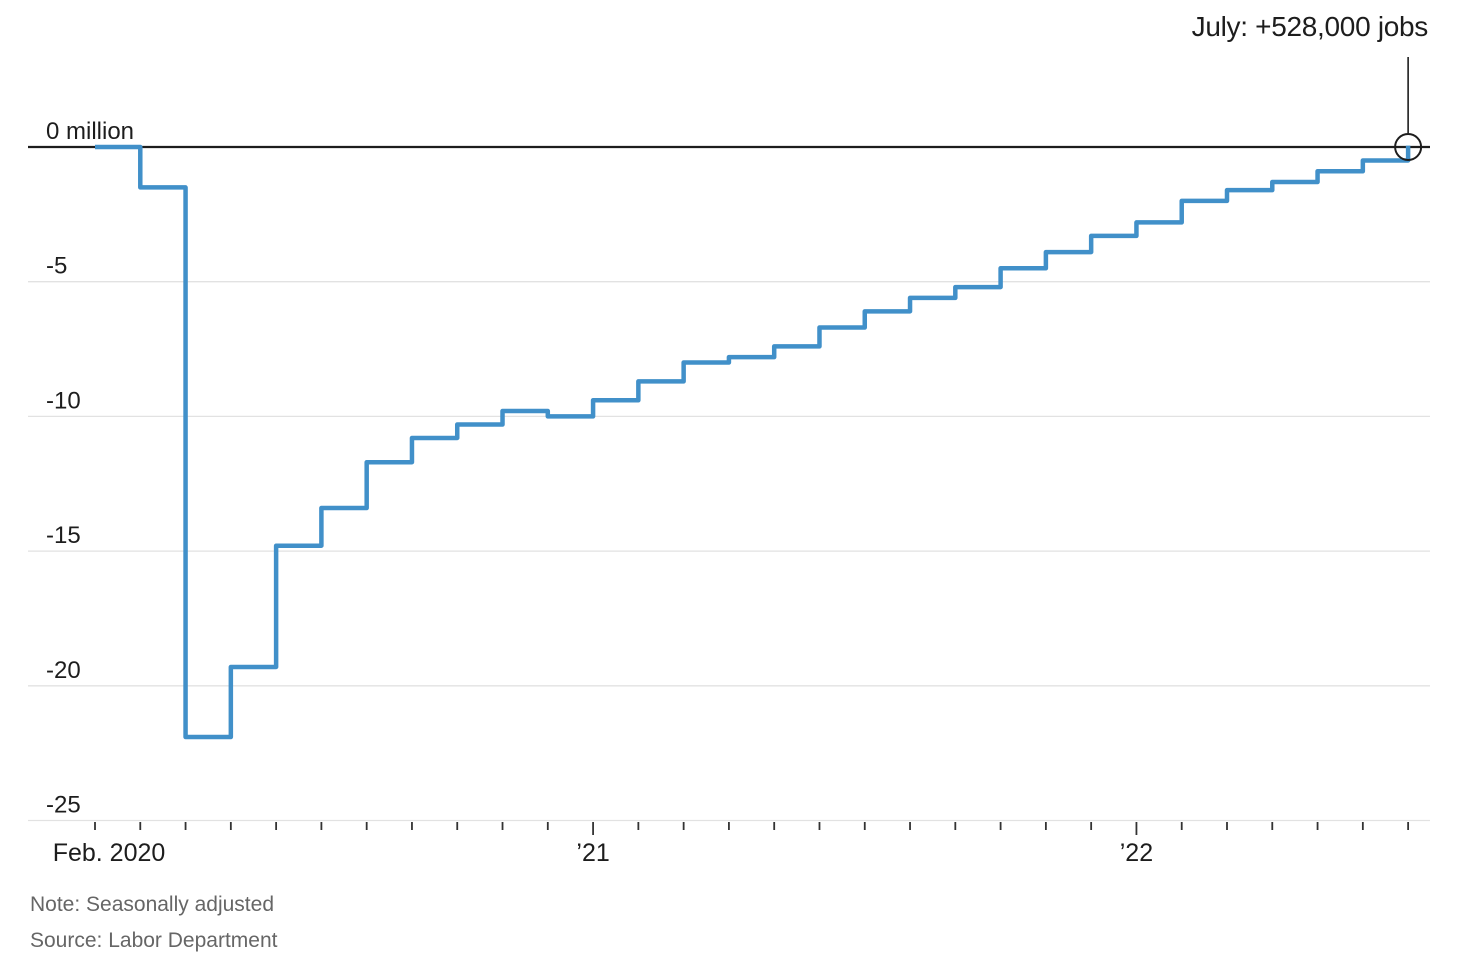 The width and height of the screenshot is (1458, 966). What do you see at coordinates (154, 940) in the screenshot?
I see `chart-source: Source: Labor Department` at bounding box center [154, 940].